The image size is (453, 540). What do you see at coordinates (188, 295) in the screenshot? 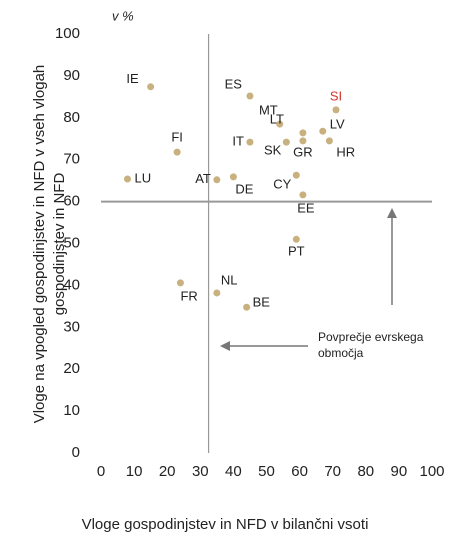
I see `point-label: FR` at bounding box center [188, 295].